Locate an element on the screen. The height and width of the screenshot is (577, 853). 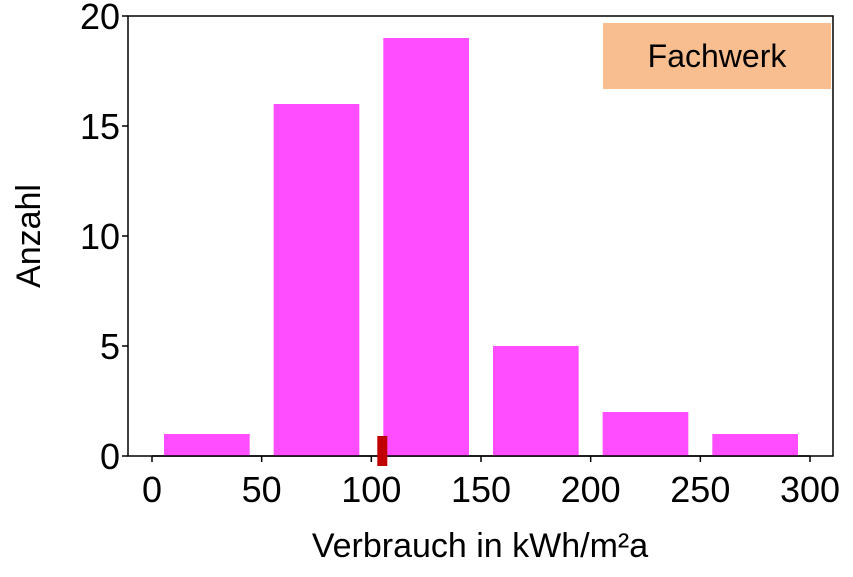
y-axis-ticks: 0 5 10 15 20 is located at coordinates (104, 238).